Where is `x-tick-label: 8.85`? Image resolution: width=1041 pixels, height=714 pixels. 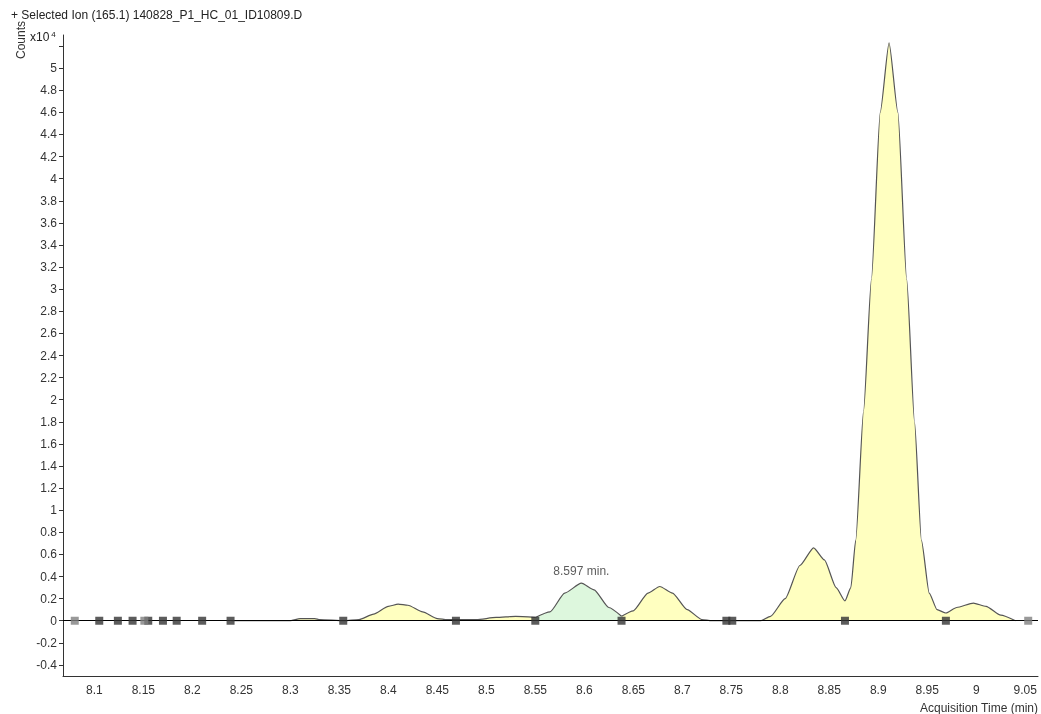
x-tick-label: 8.85 is located at coordinates (829, 690).